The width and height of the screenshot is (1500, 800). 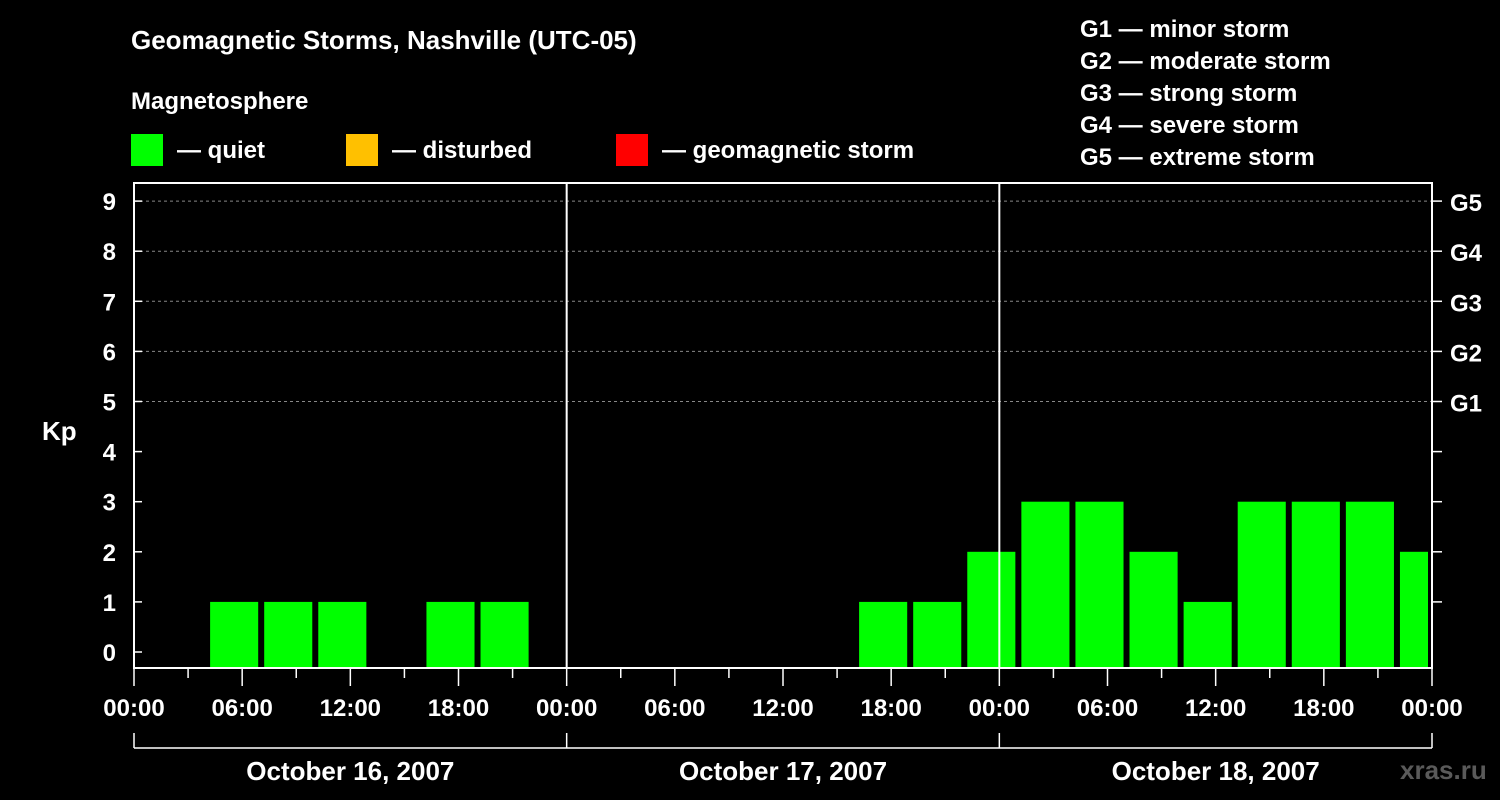 I want to click on storm-scale-item: G3 — strong storm, so click(x=1188, y=93).